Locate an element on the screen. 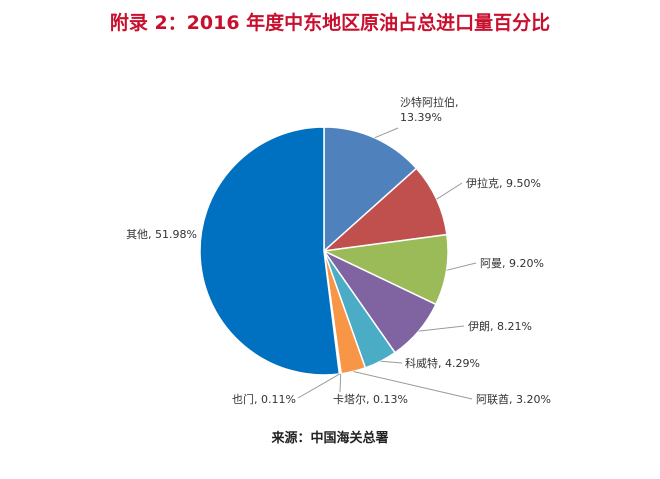  slice-label-1: 沙特阿拉伯, 13.39% is located at coordinates (429, 109).